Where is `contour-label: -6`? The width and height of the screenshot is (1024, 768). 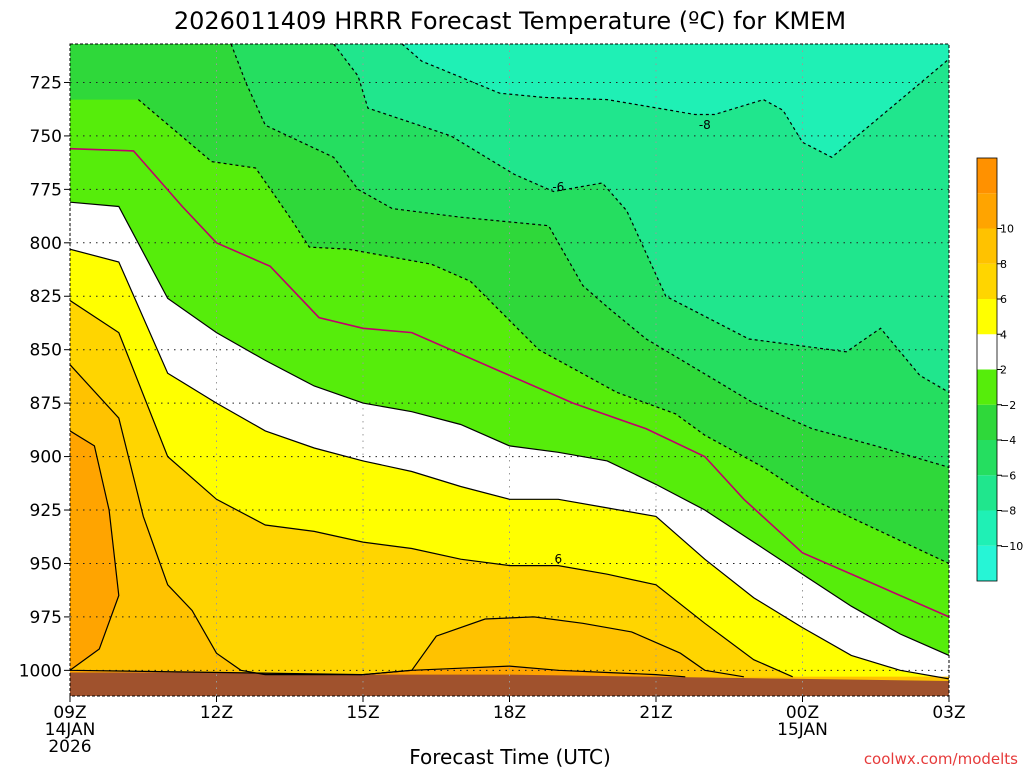 contour-label: -6 is located at coordinates (558, 187).